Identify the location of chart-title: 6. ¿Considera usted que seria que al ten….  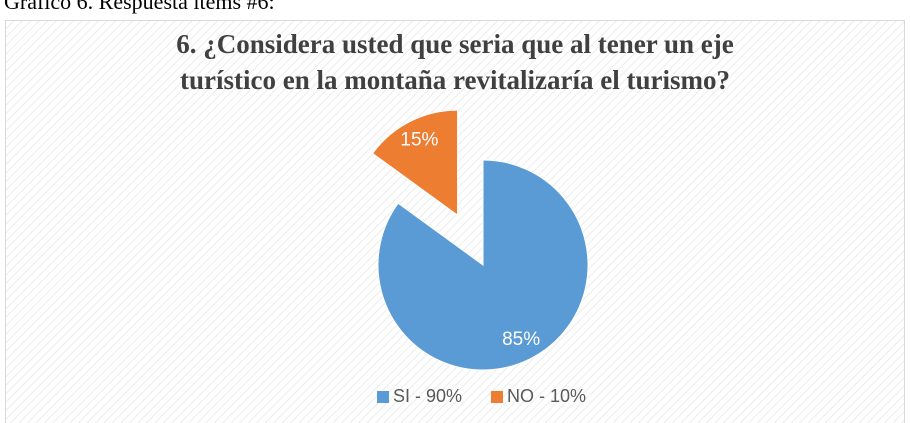
(455, 44).